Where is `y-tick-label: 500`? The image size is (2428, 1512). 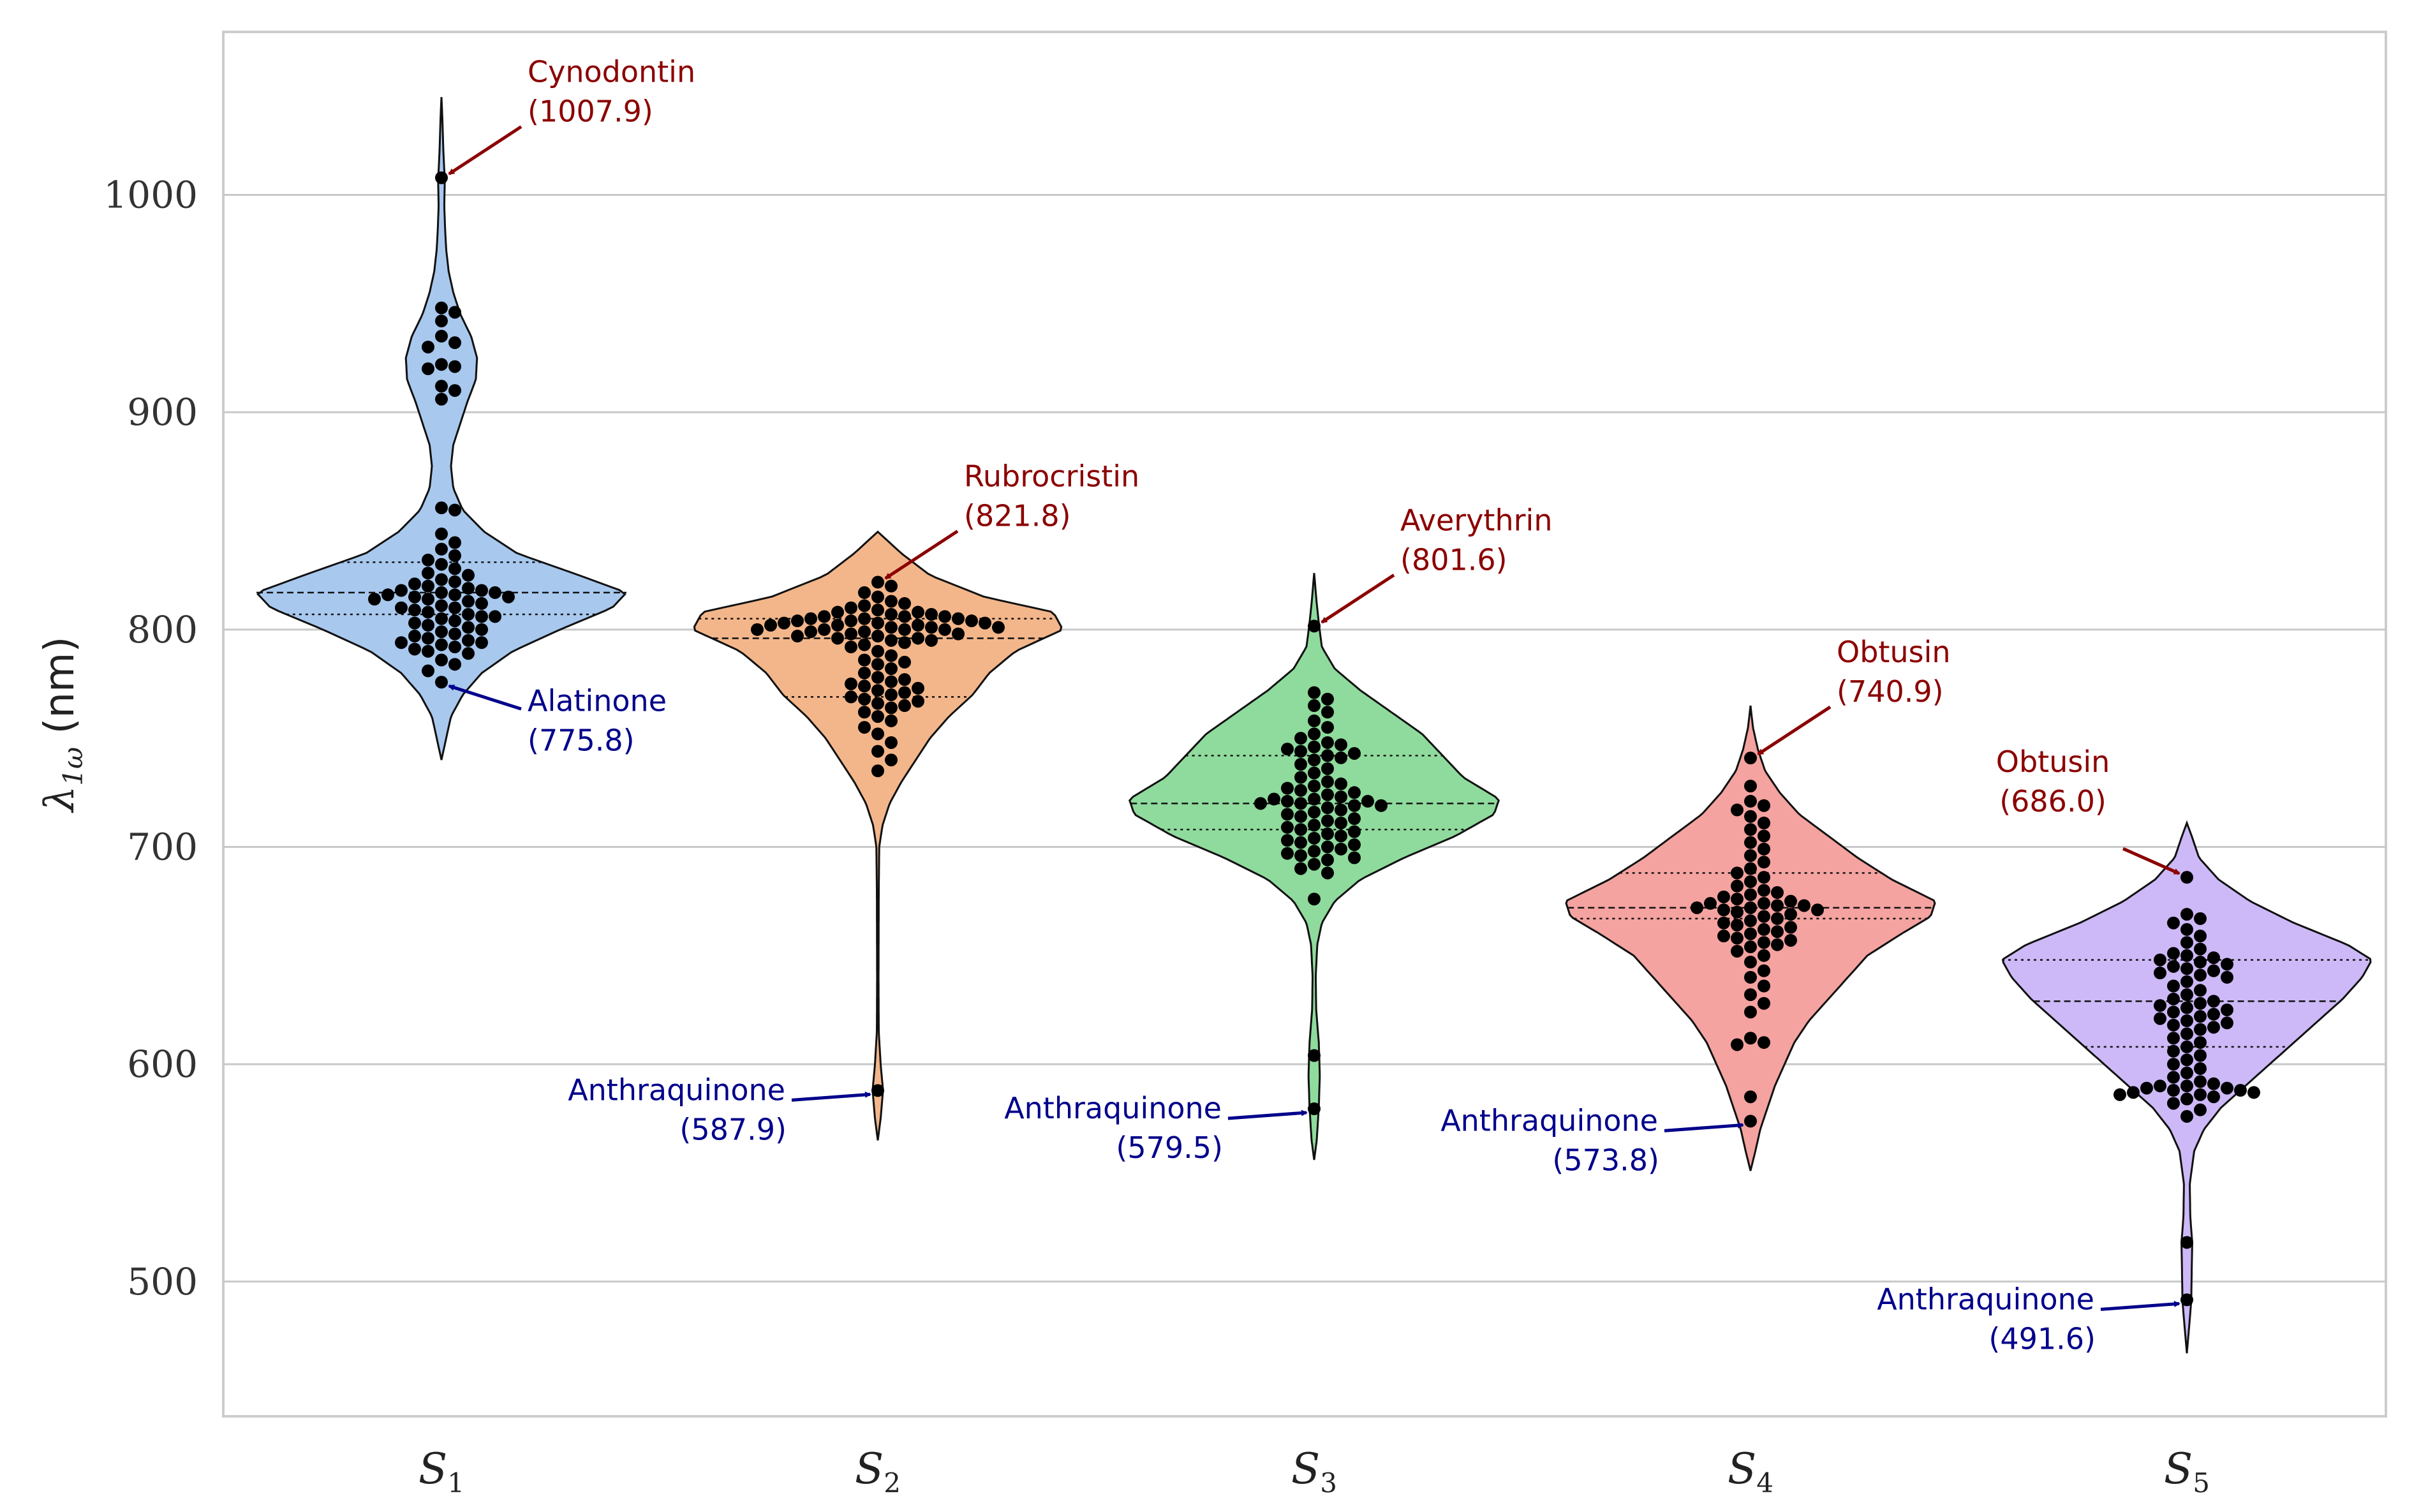 y-tick-label: 500 is located at coordinates (162, 1281).